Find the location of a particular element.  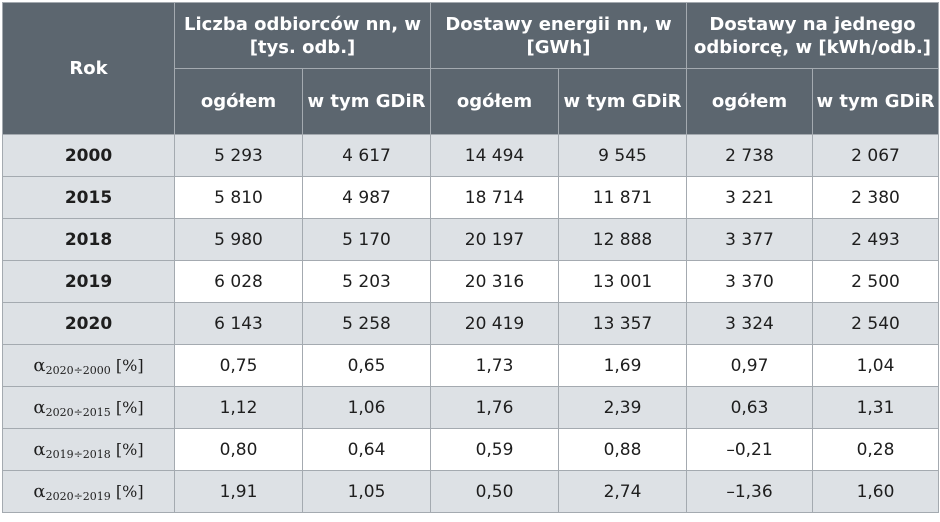

cell-value: 2,39 is located at coordinates (622, 407).